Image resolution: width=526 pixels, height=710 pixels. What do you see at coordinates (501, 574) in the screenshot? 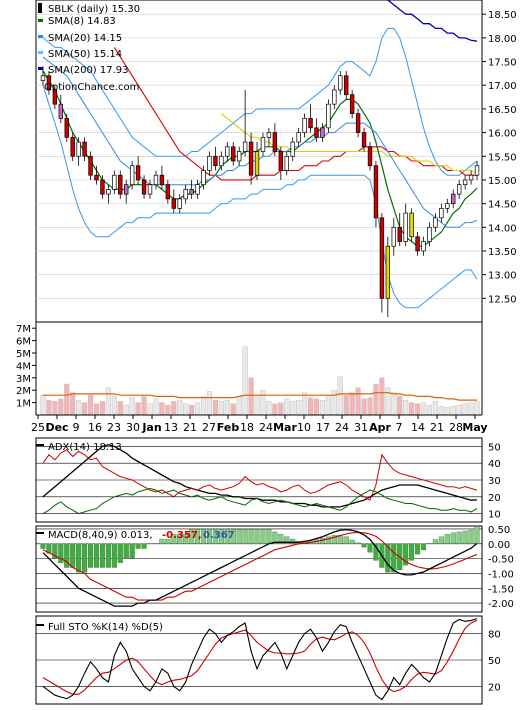
I see `macd-tick-label: -1.00` at bounding box center [501, 574].